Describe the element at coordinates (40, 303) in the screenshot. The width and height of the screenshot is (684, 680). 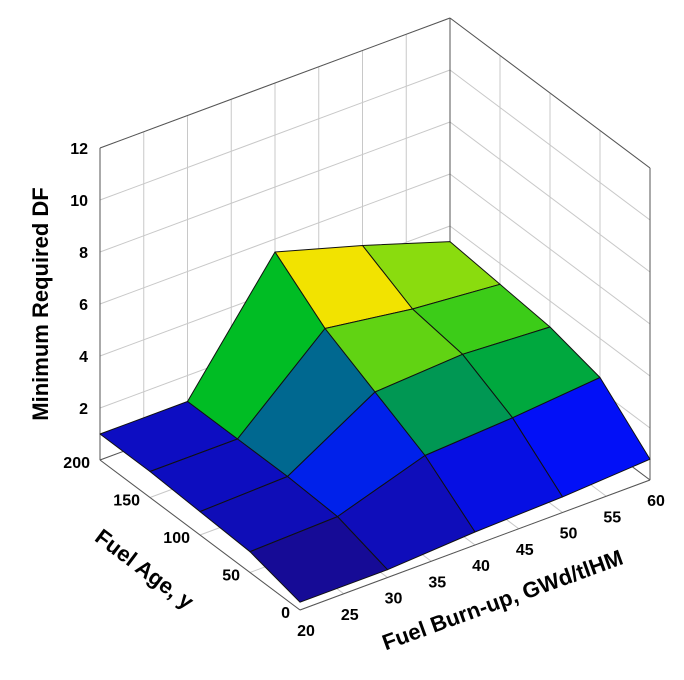
I see `z-axis-label: Minimum Required DF` at that location.